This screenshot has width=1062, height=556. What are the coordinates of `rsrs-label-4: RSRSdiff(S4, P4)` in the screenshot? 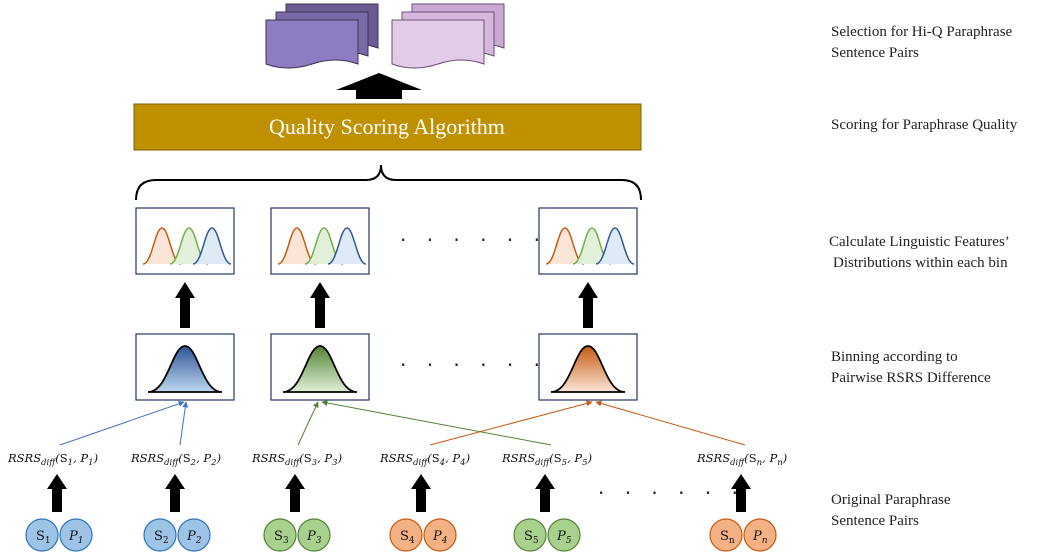 It's located at (424, 459).